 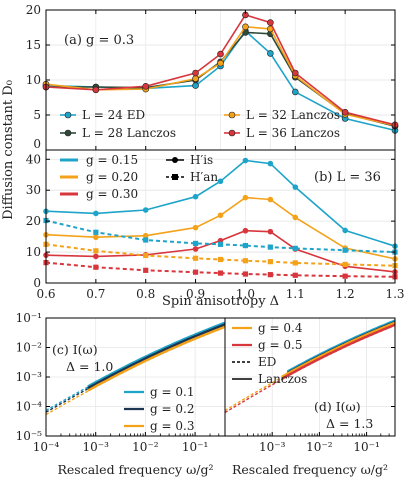 What do you see at coordinates (172, 392) in the screenshot?
I see `panel-c-legend-label: g = 0.1` at bounding box center [172, 392].